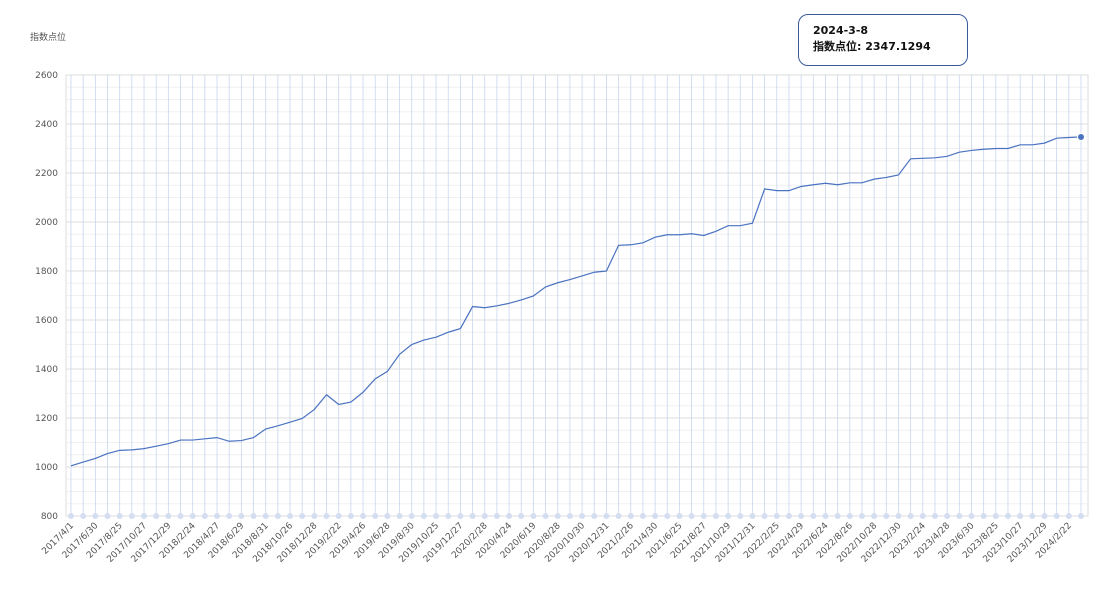 This screenshot has height=599, width=1100. What do you see at coordinates (1081, 136) in the screenshot?
I see `highlight-point` at bounding box center [1081, 136].